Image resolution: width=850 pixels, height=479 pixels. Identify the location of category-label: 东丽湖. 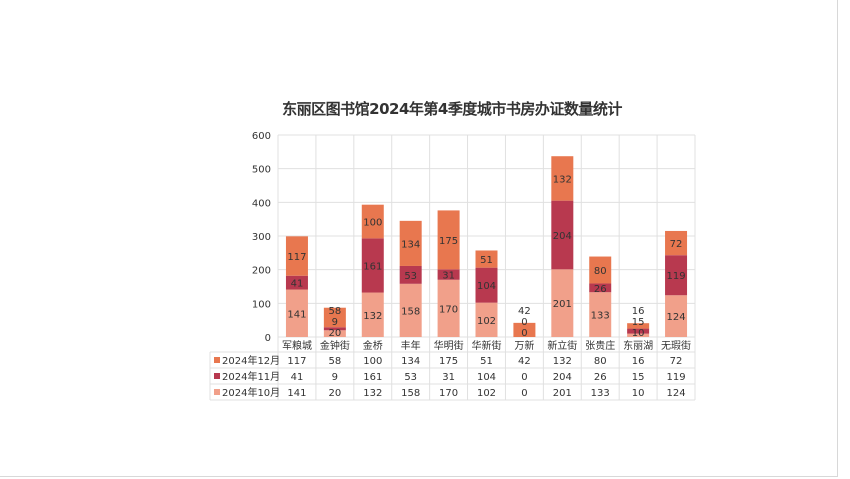
(638, 345).